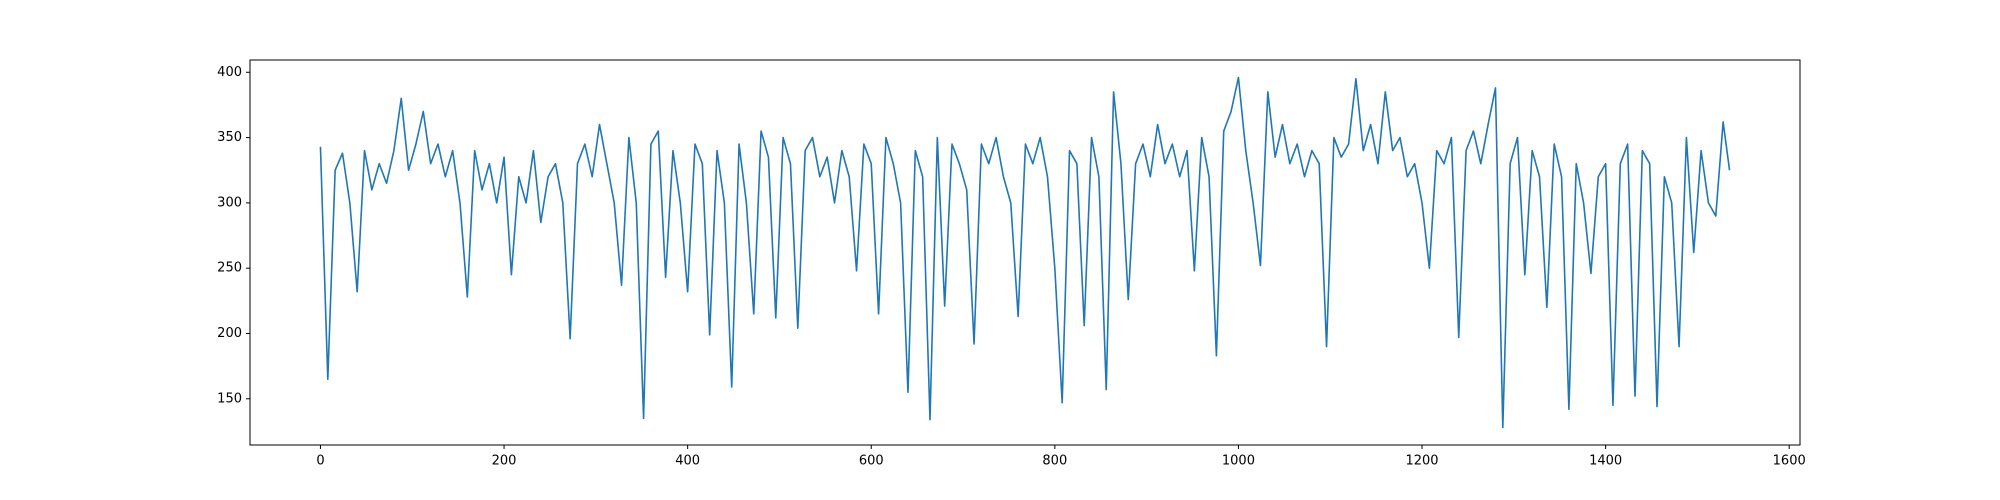 This screenshot has width=2000, height=500. Describe the element at coordinates (1238, 461) in the screenshot. I see `x-tick-label: 1000` at that location.